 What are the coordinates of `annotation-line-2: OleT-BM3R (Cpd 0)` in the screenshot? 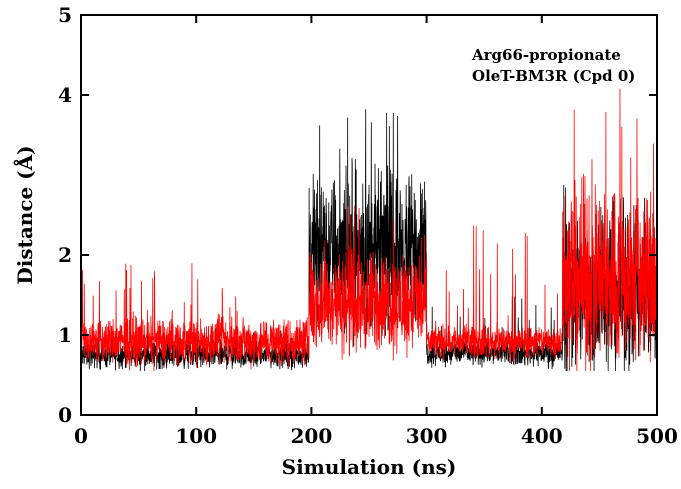 It's located at (553, 76).